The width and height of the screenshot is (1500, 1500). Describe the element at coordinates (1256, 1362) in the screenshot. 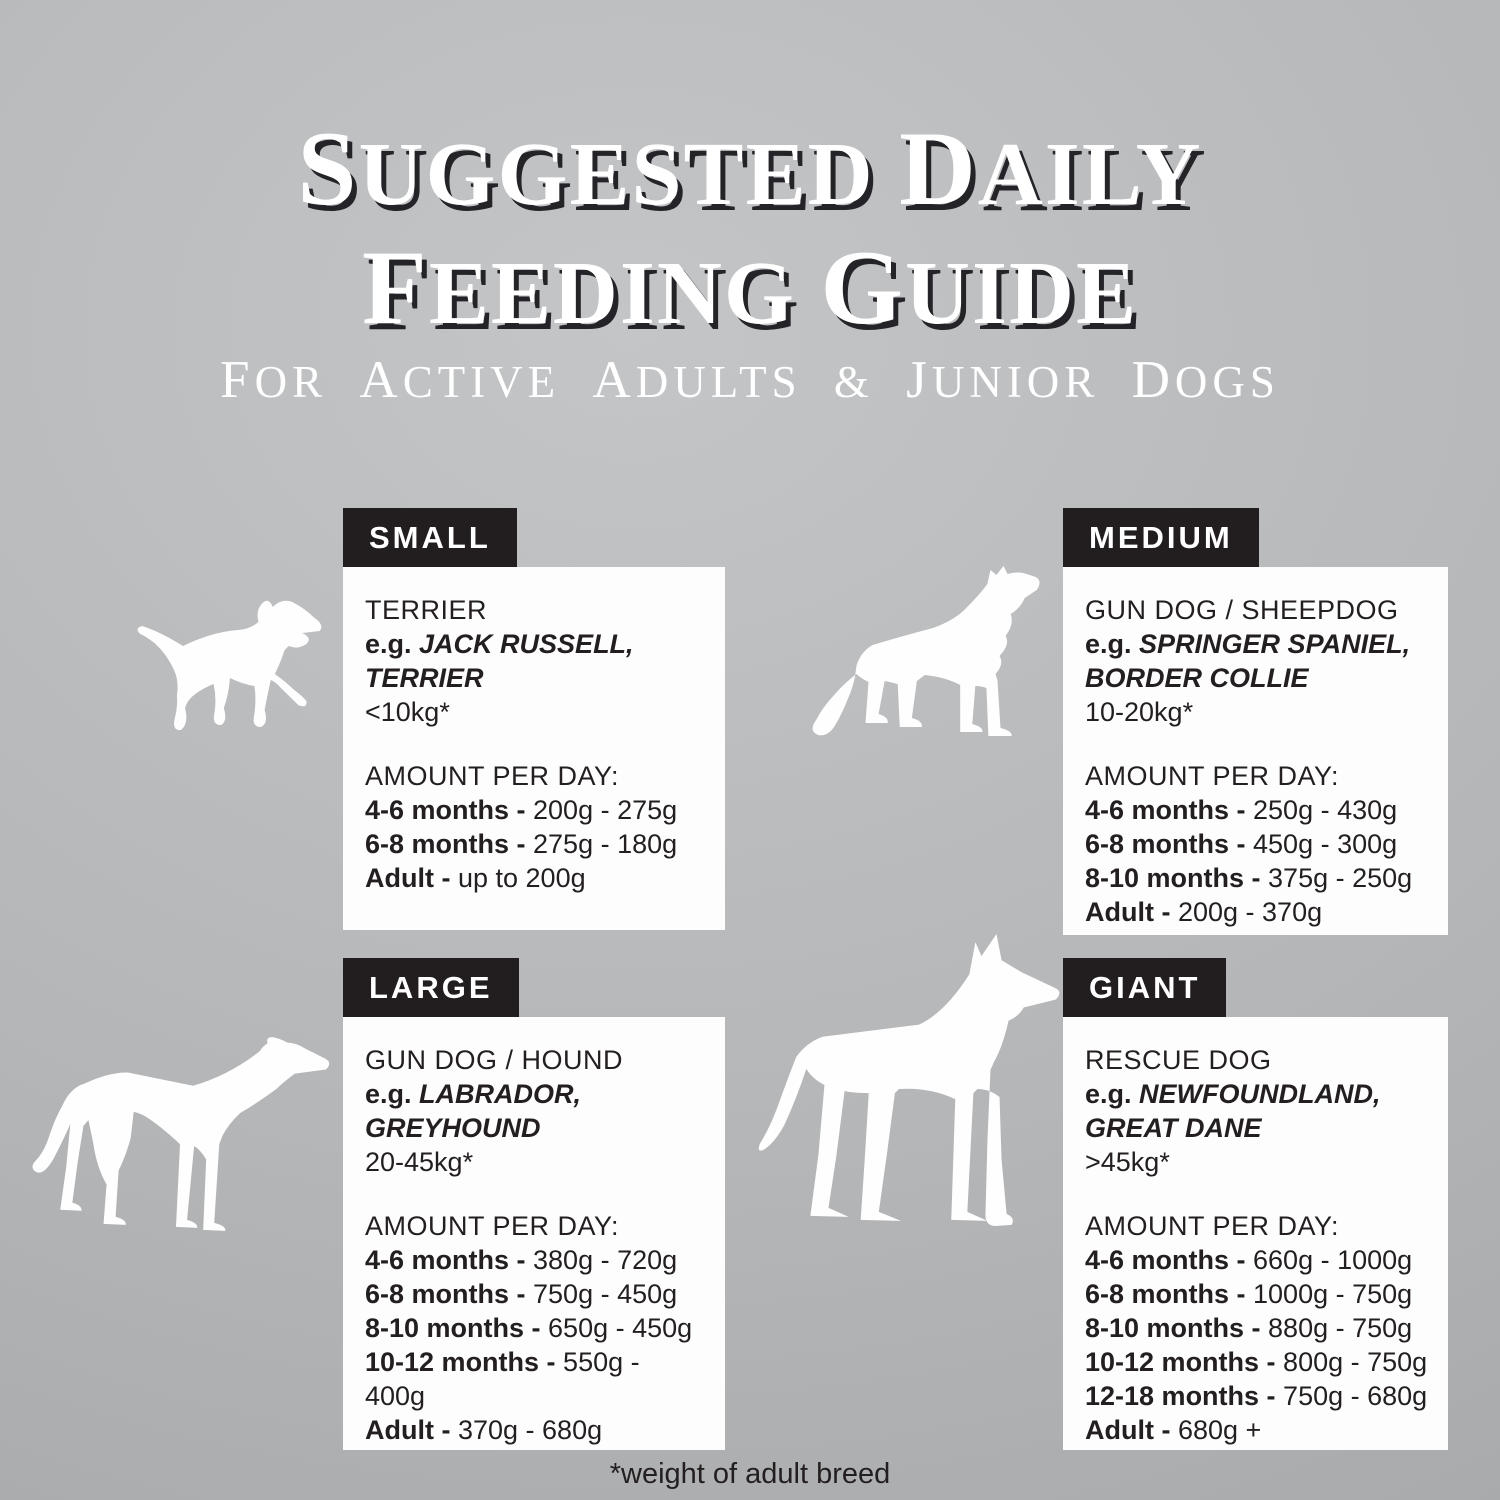

I see `feeding-row: 10-12 months - 800g - 750g` at that location.